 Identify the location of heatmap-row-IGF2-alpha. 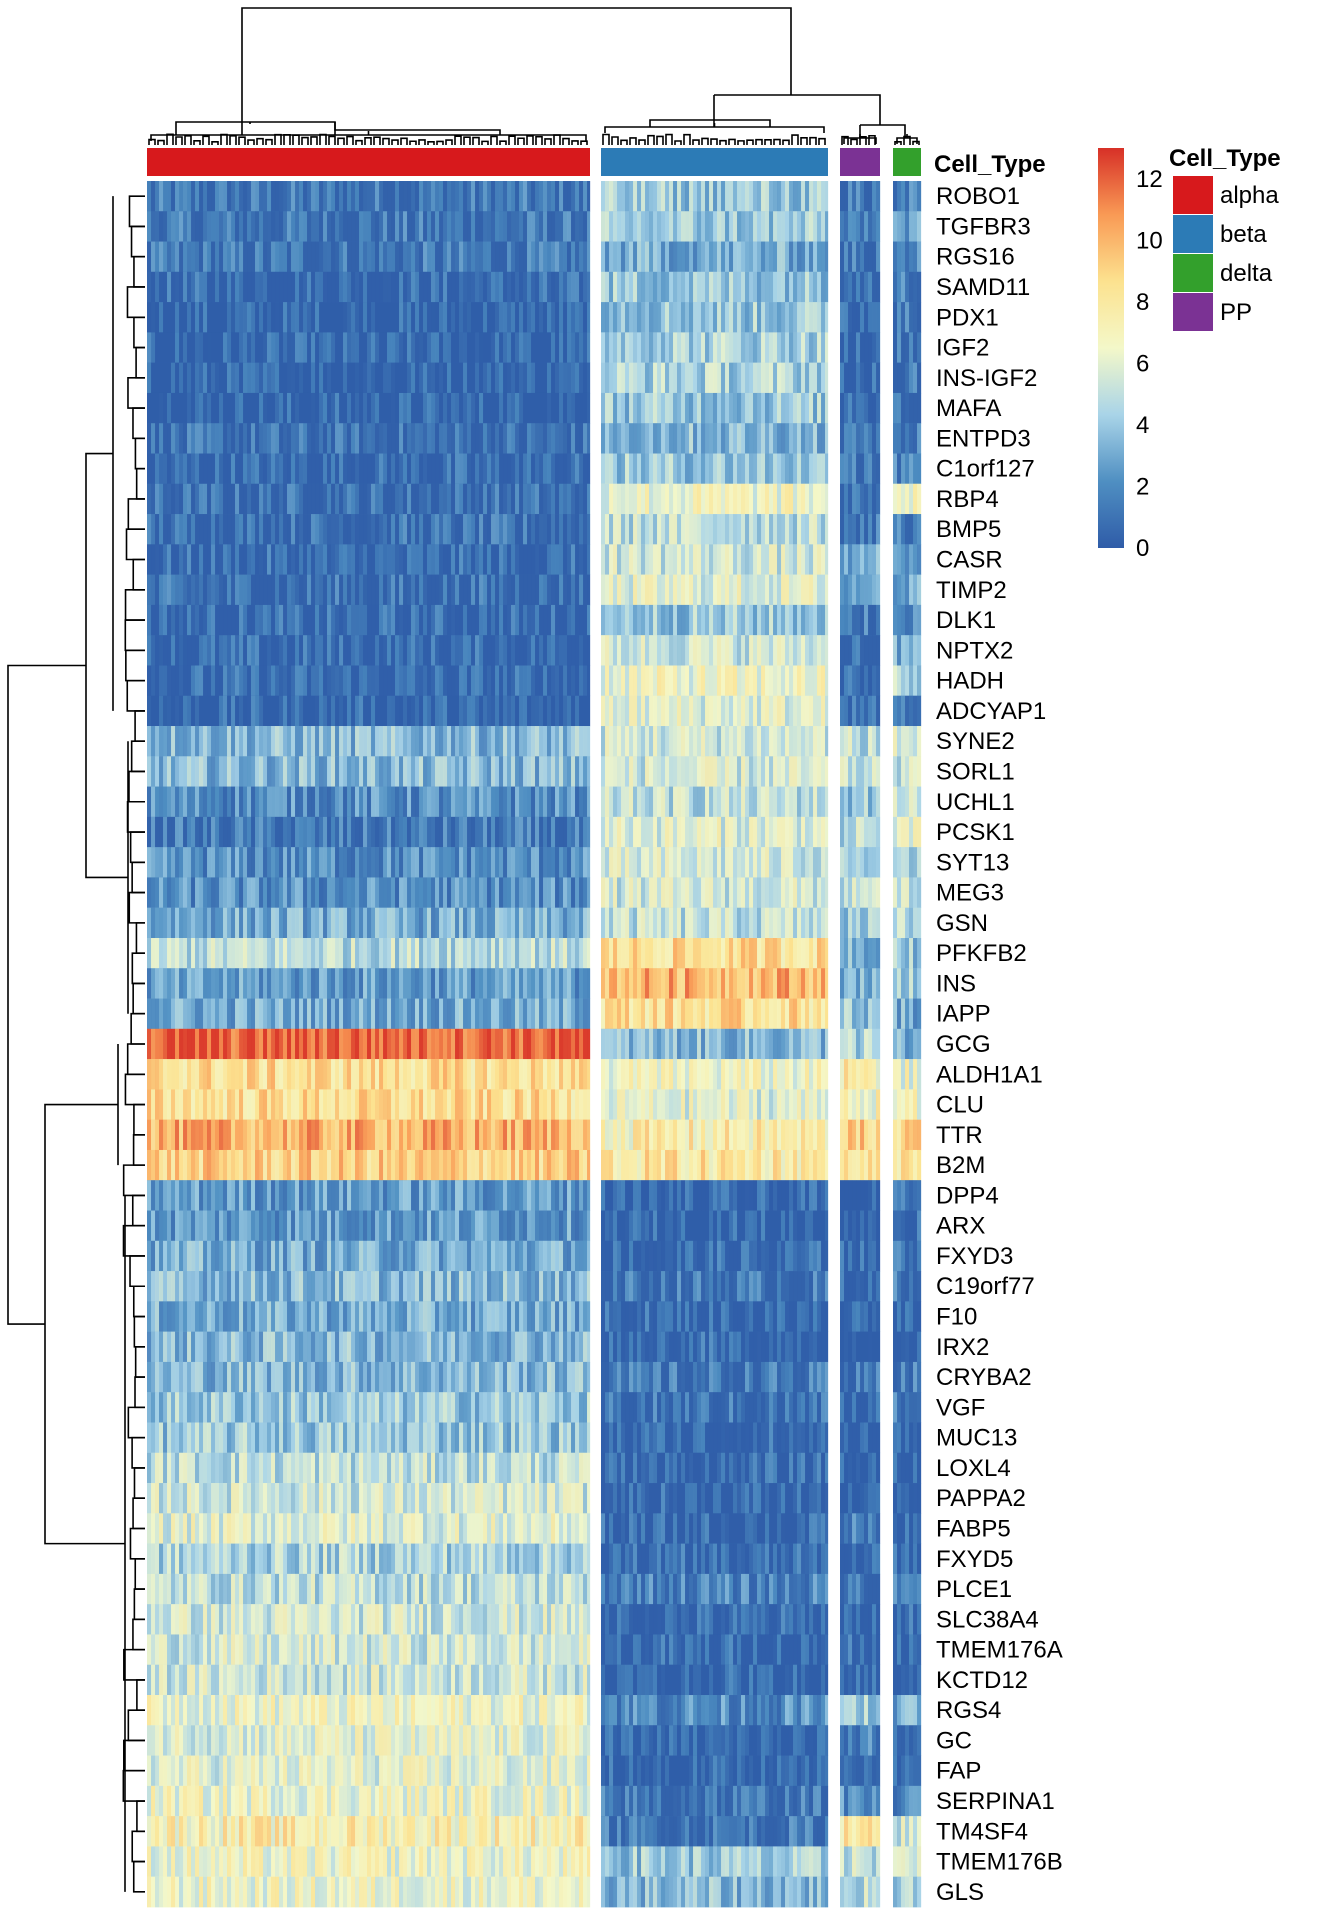
(369, 347).